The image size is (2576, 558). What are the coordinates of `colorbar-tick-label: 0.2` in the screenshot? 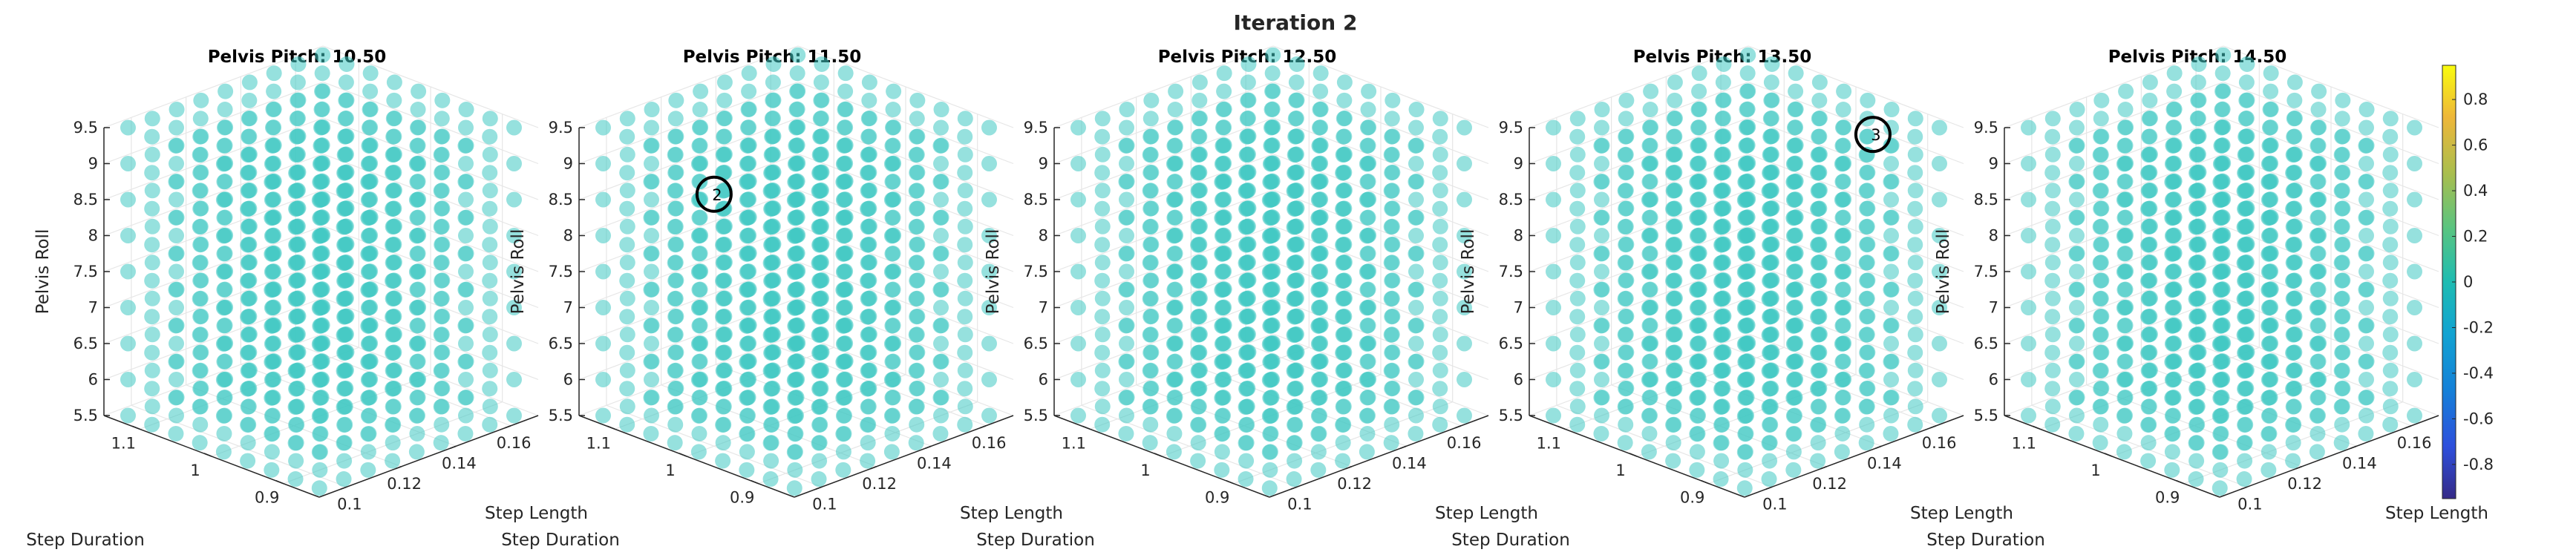 It's located at (2475, 237).